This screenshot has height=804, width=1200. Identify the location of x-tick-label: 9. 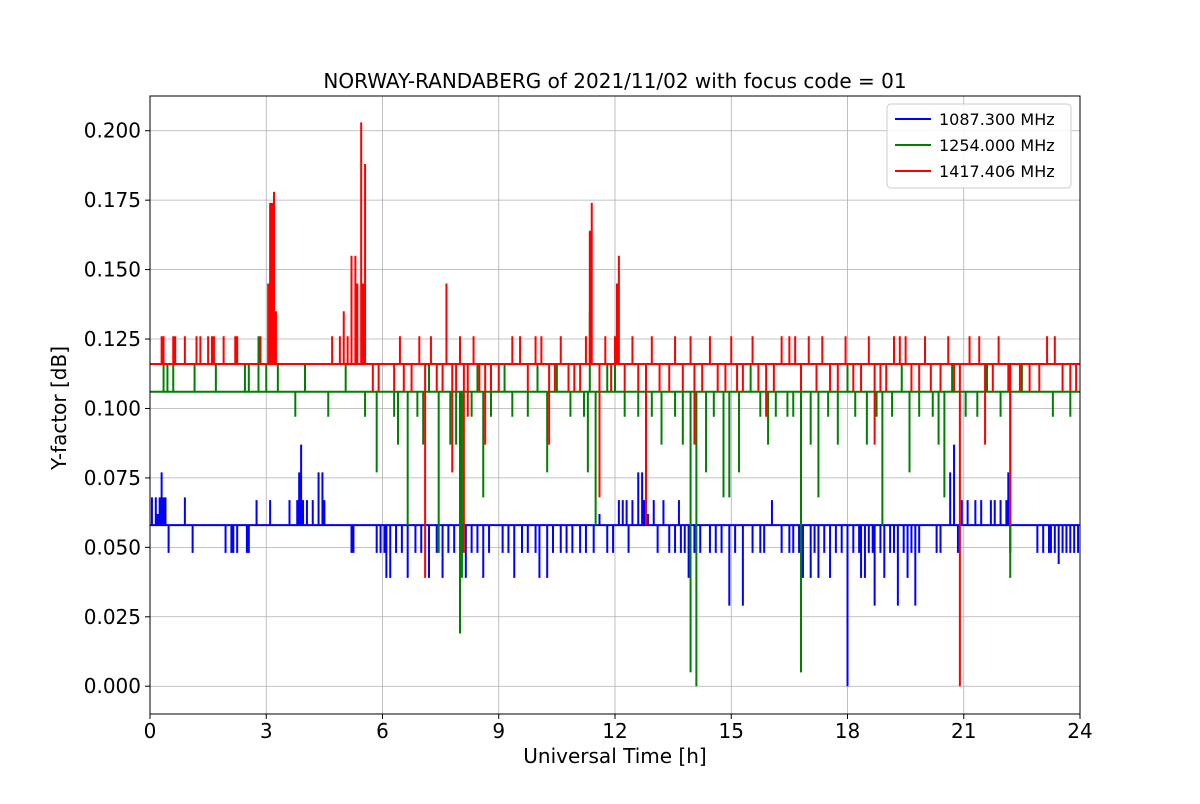
(498, 731).